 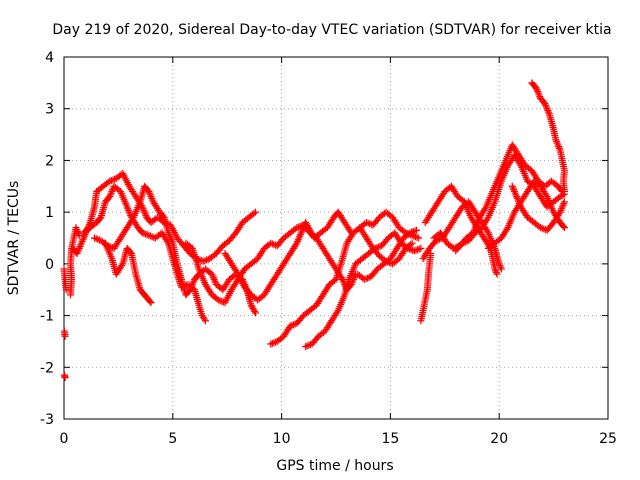 I want to click on x-tick-label: 15, so click(x=390, y=439).